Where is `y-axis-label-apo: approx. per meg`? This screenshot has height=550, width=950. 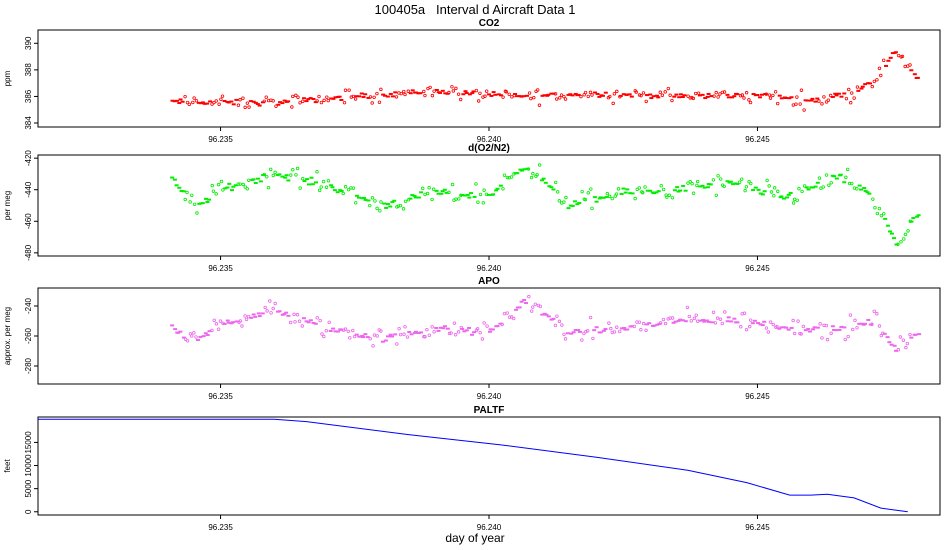 y-axis-label-apo: approx. per meg is located at coordinates (7, 336).